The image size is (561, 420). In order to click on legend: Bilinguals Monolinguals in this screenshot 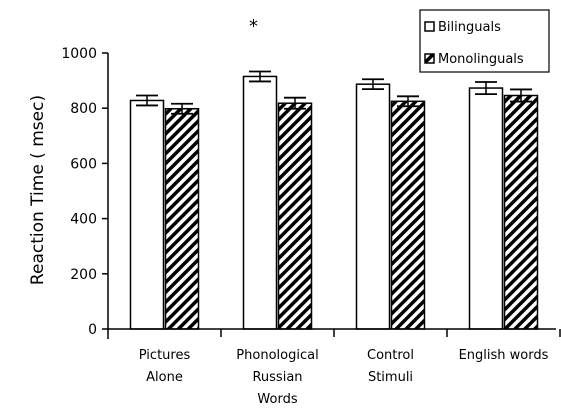, I will do `click(484, 41)`.